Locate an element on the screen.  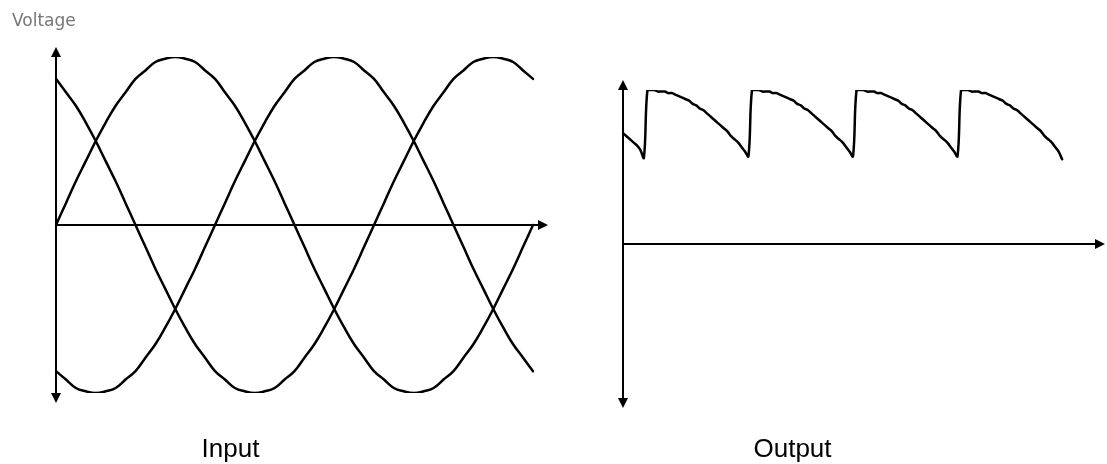
x-axis-title: Output is located at coordinates (792, 448).